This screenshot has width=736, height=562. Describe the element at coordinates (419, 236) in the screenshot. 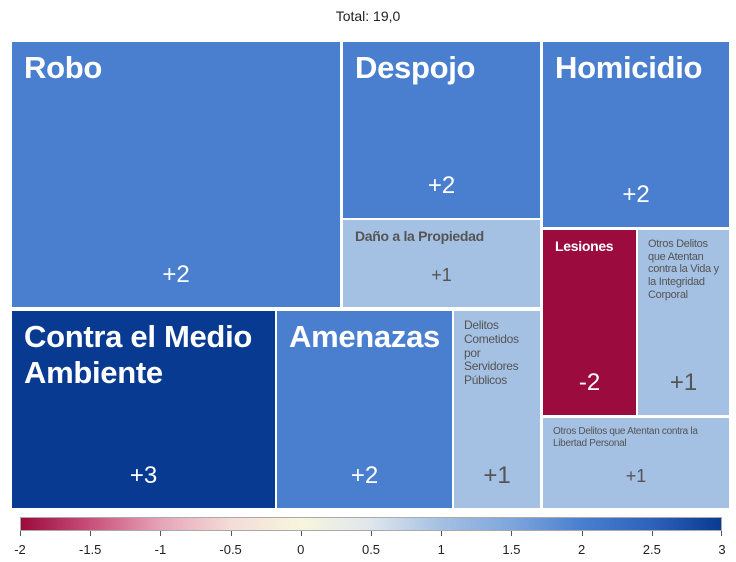

I see `cell-label: Daño a la Propiedad` at that location.